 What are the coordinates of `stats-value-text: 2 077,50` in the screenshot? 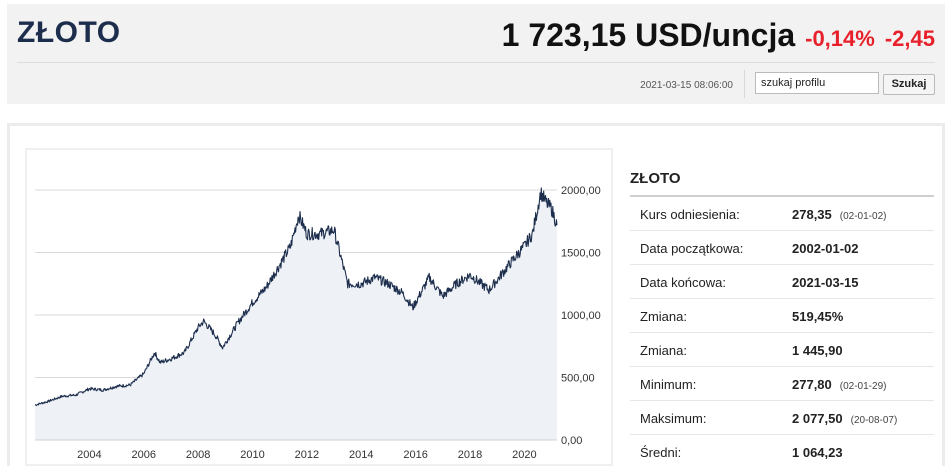 It's located at (817, 418).